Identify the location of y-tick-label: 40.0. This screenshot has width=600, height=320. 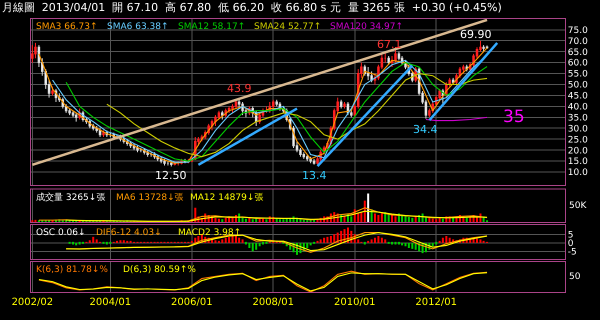
(578, 107).